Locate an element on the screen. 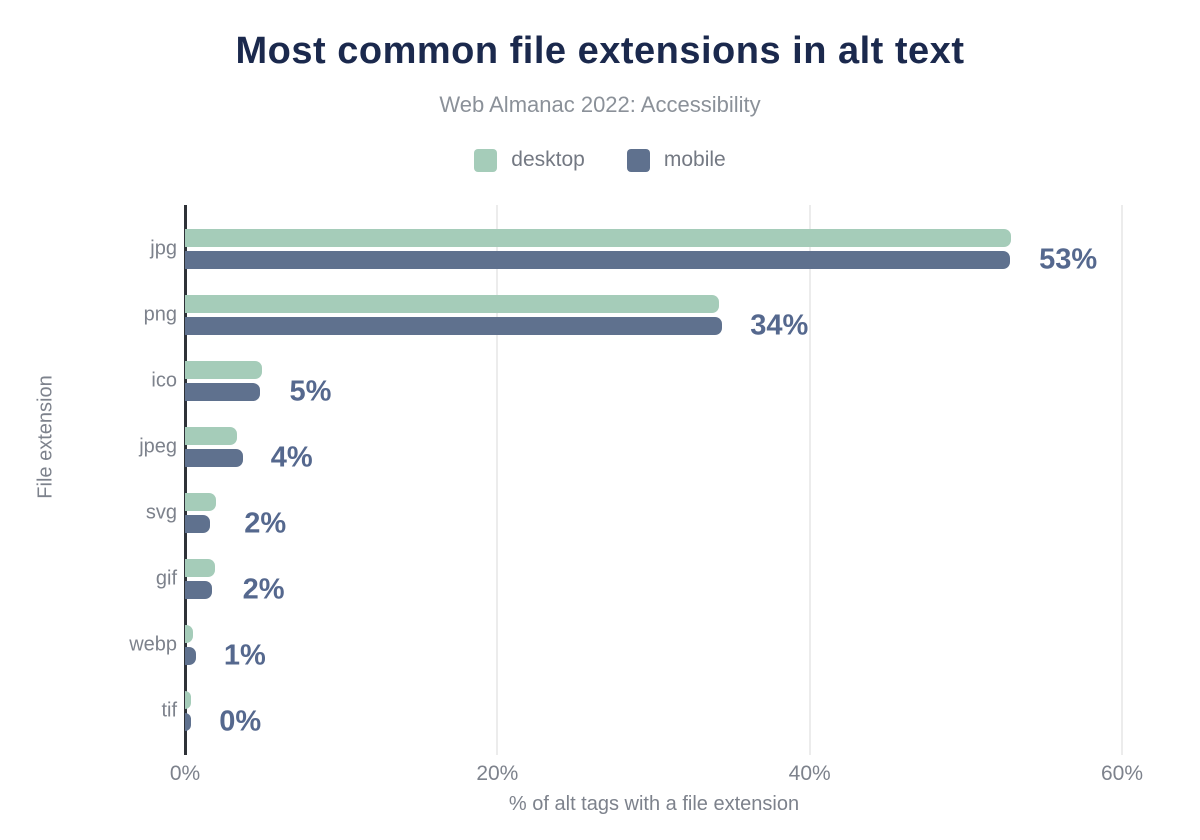  bar-mobile-gif is located at coordinates (198, 590).